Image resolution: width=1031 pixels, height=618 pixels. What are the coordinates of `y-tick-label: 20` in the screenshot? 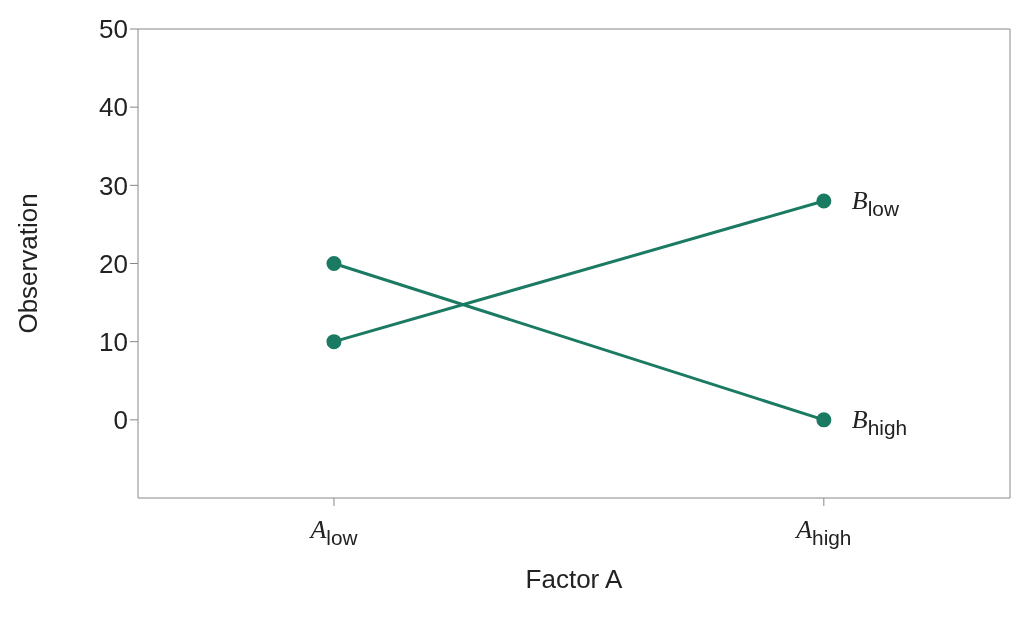 It's located at (113, 263).